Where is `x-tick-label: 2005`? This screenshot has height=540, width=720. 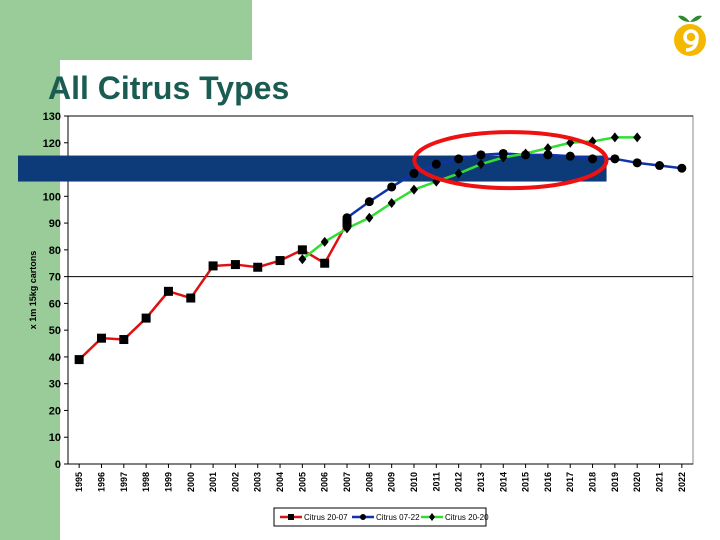 x-tick-label: 2005 is located at coordinates (302, 482).